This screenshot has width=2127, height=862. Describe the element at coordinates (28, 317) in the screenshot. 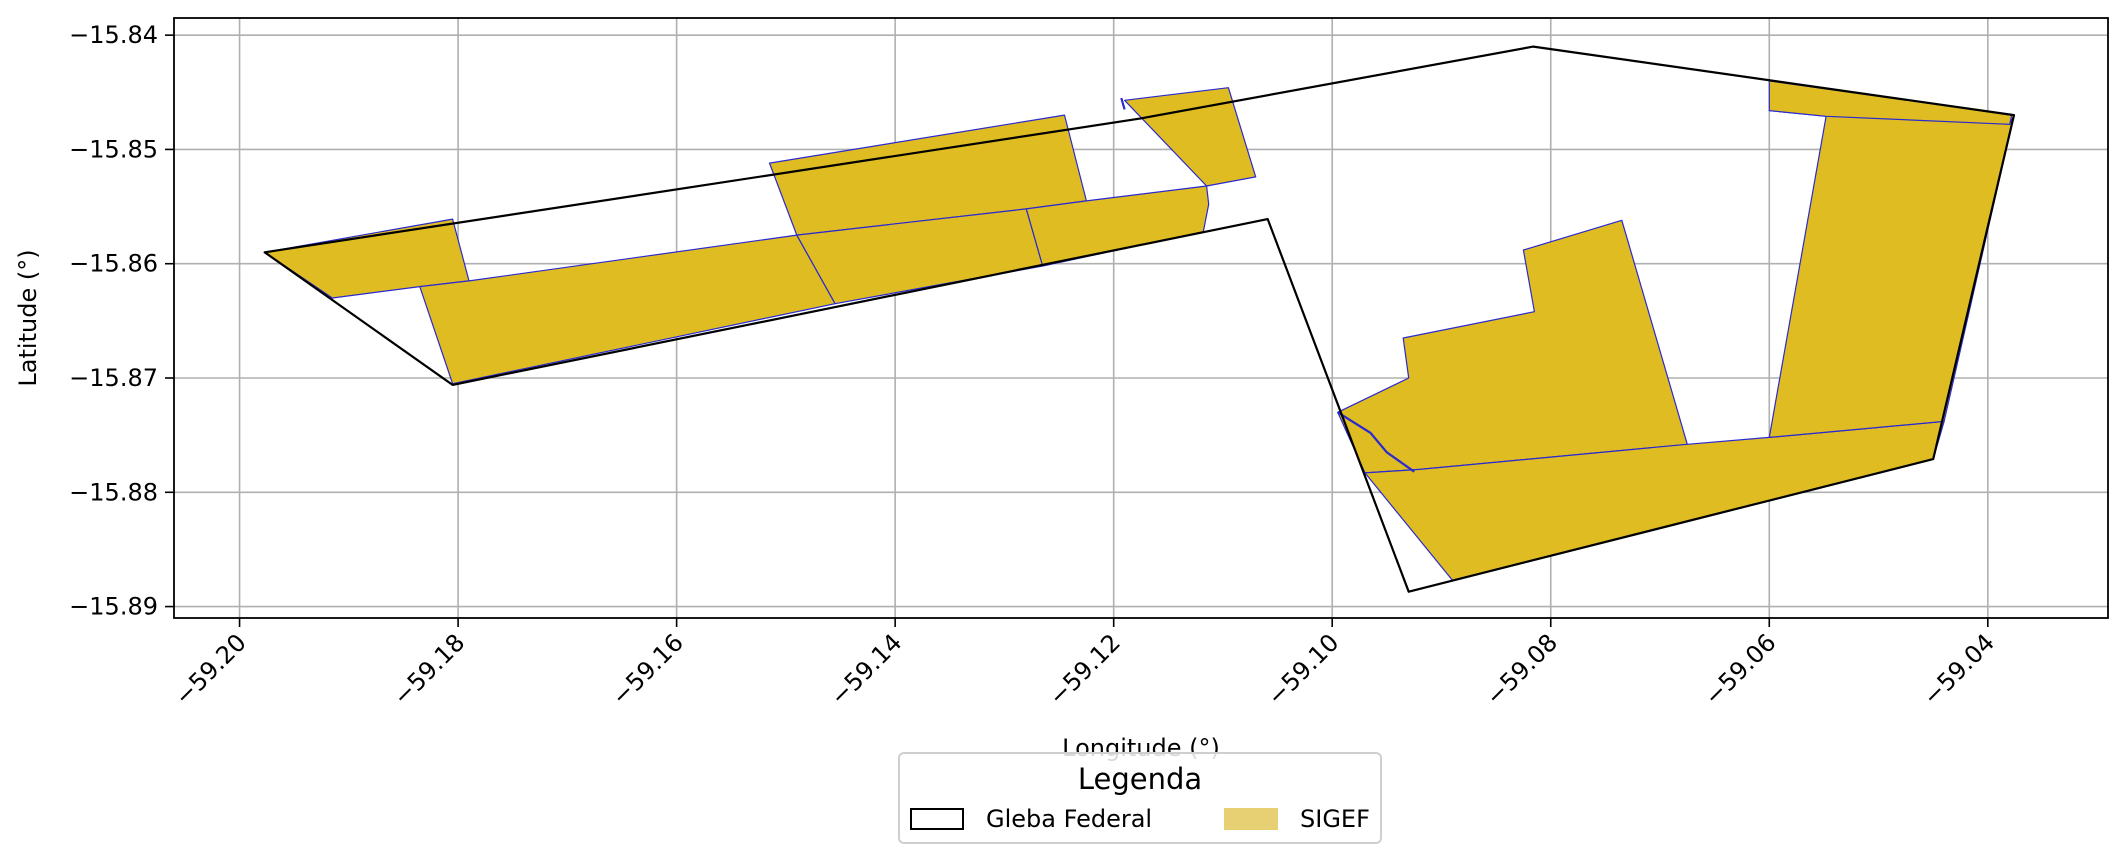

I see `y-axis-label: Latitude (°)` at that location.